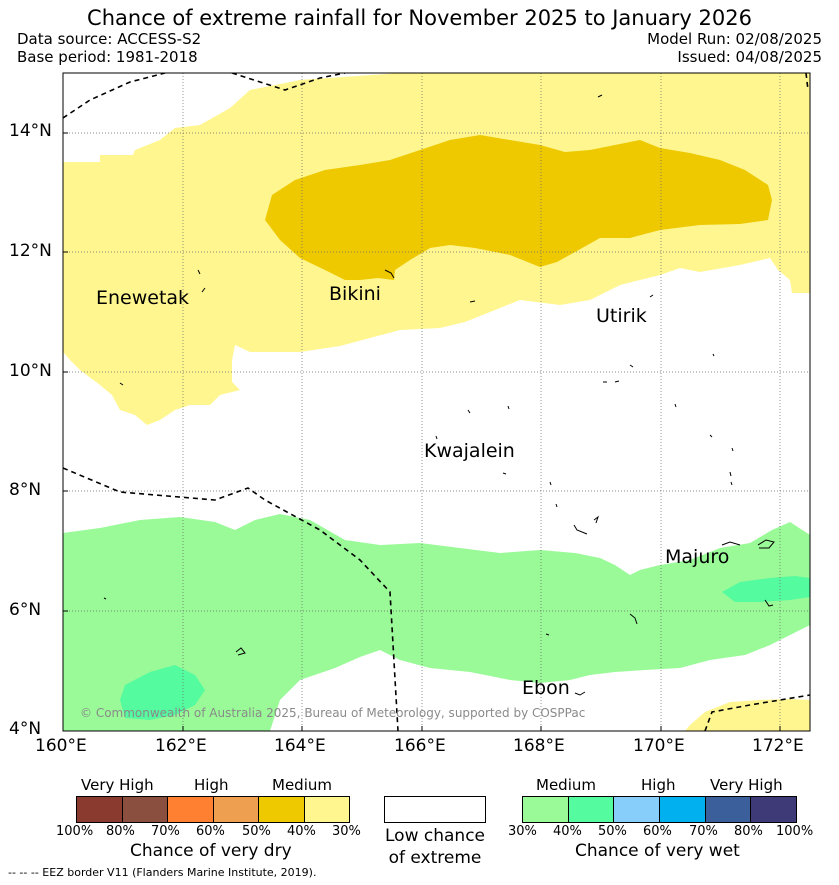 Image resolution: width=839 pixels, height=885 pixels. What do you see at coordinates (165, 831) in the screenshot?
I see `dry-pct-label: 70%` at bounding box center [165, 831].